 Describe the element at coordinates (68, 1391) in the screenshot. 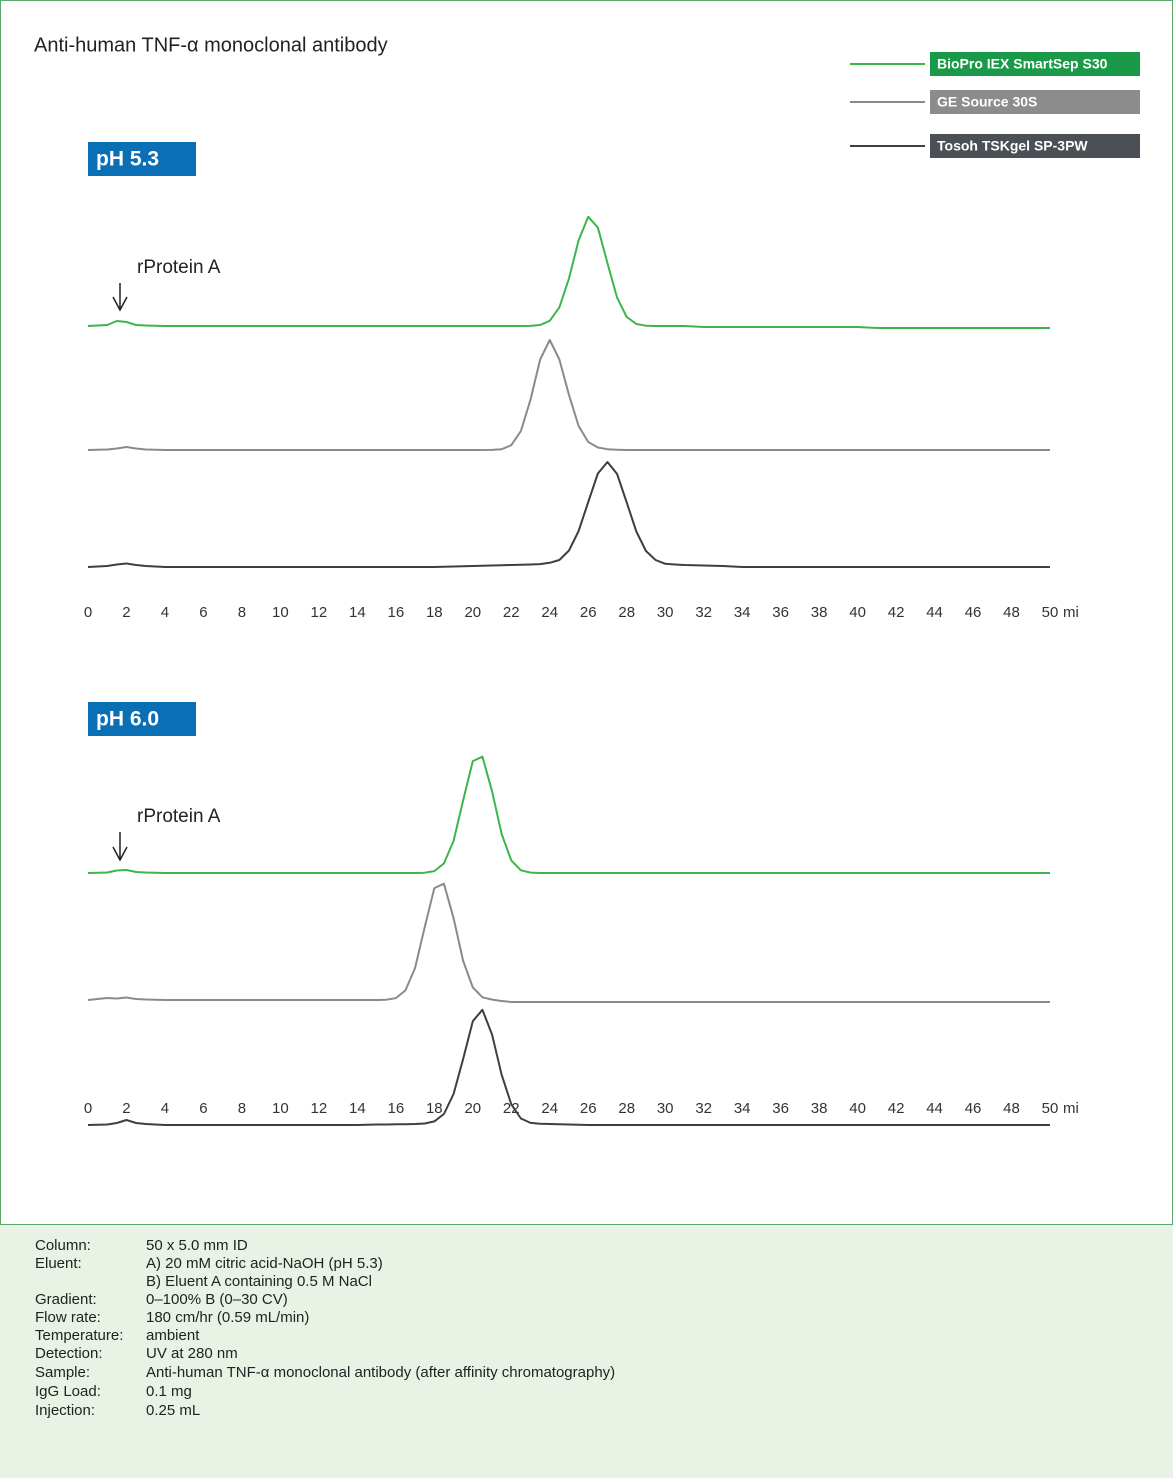

I see `condition-label: IgG Load:` at that location.